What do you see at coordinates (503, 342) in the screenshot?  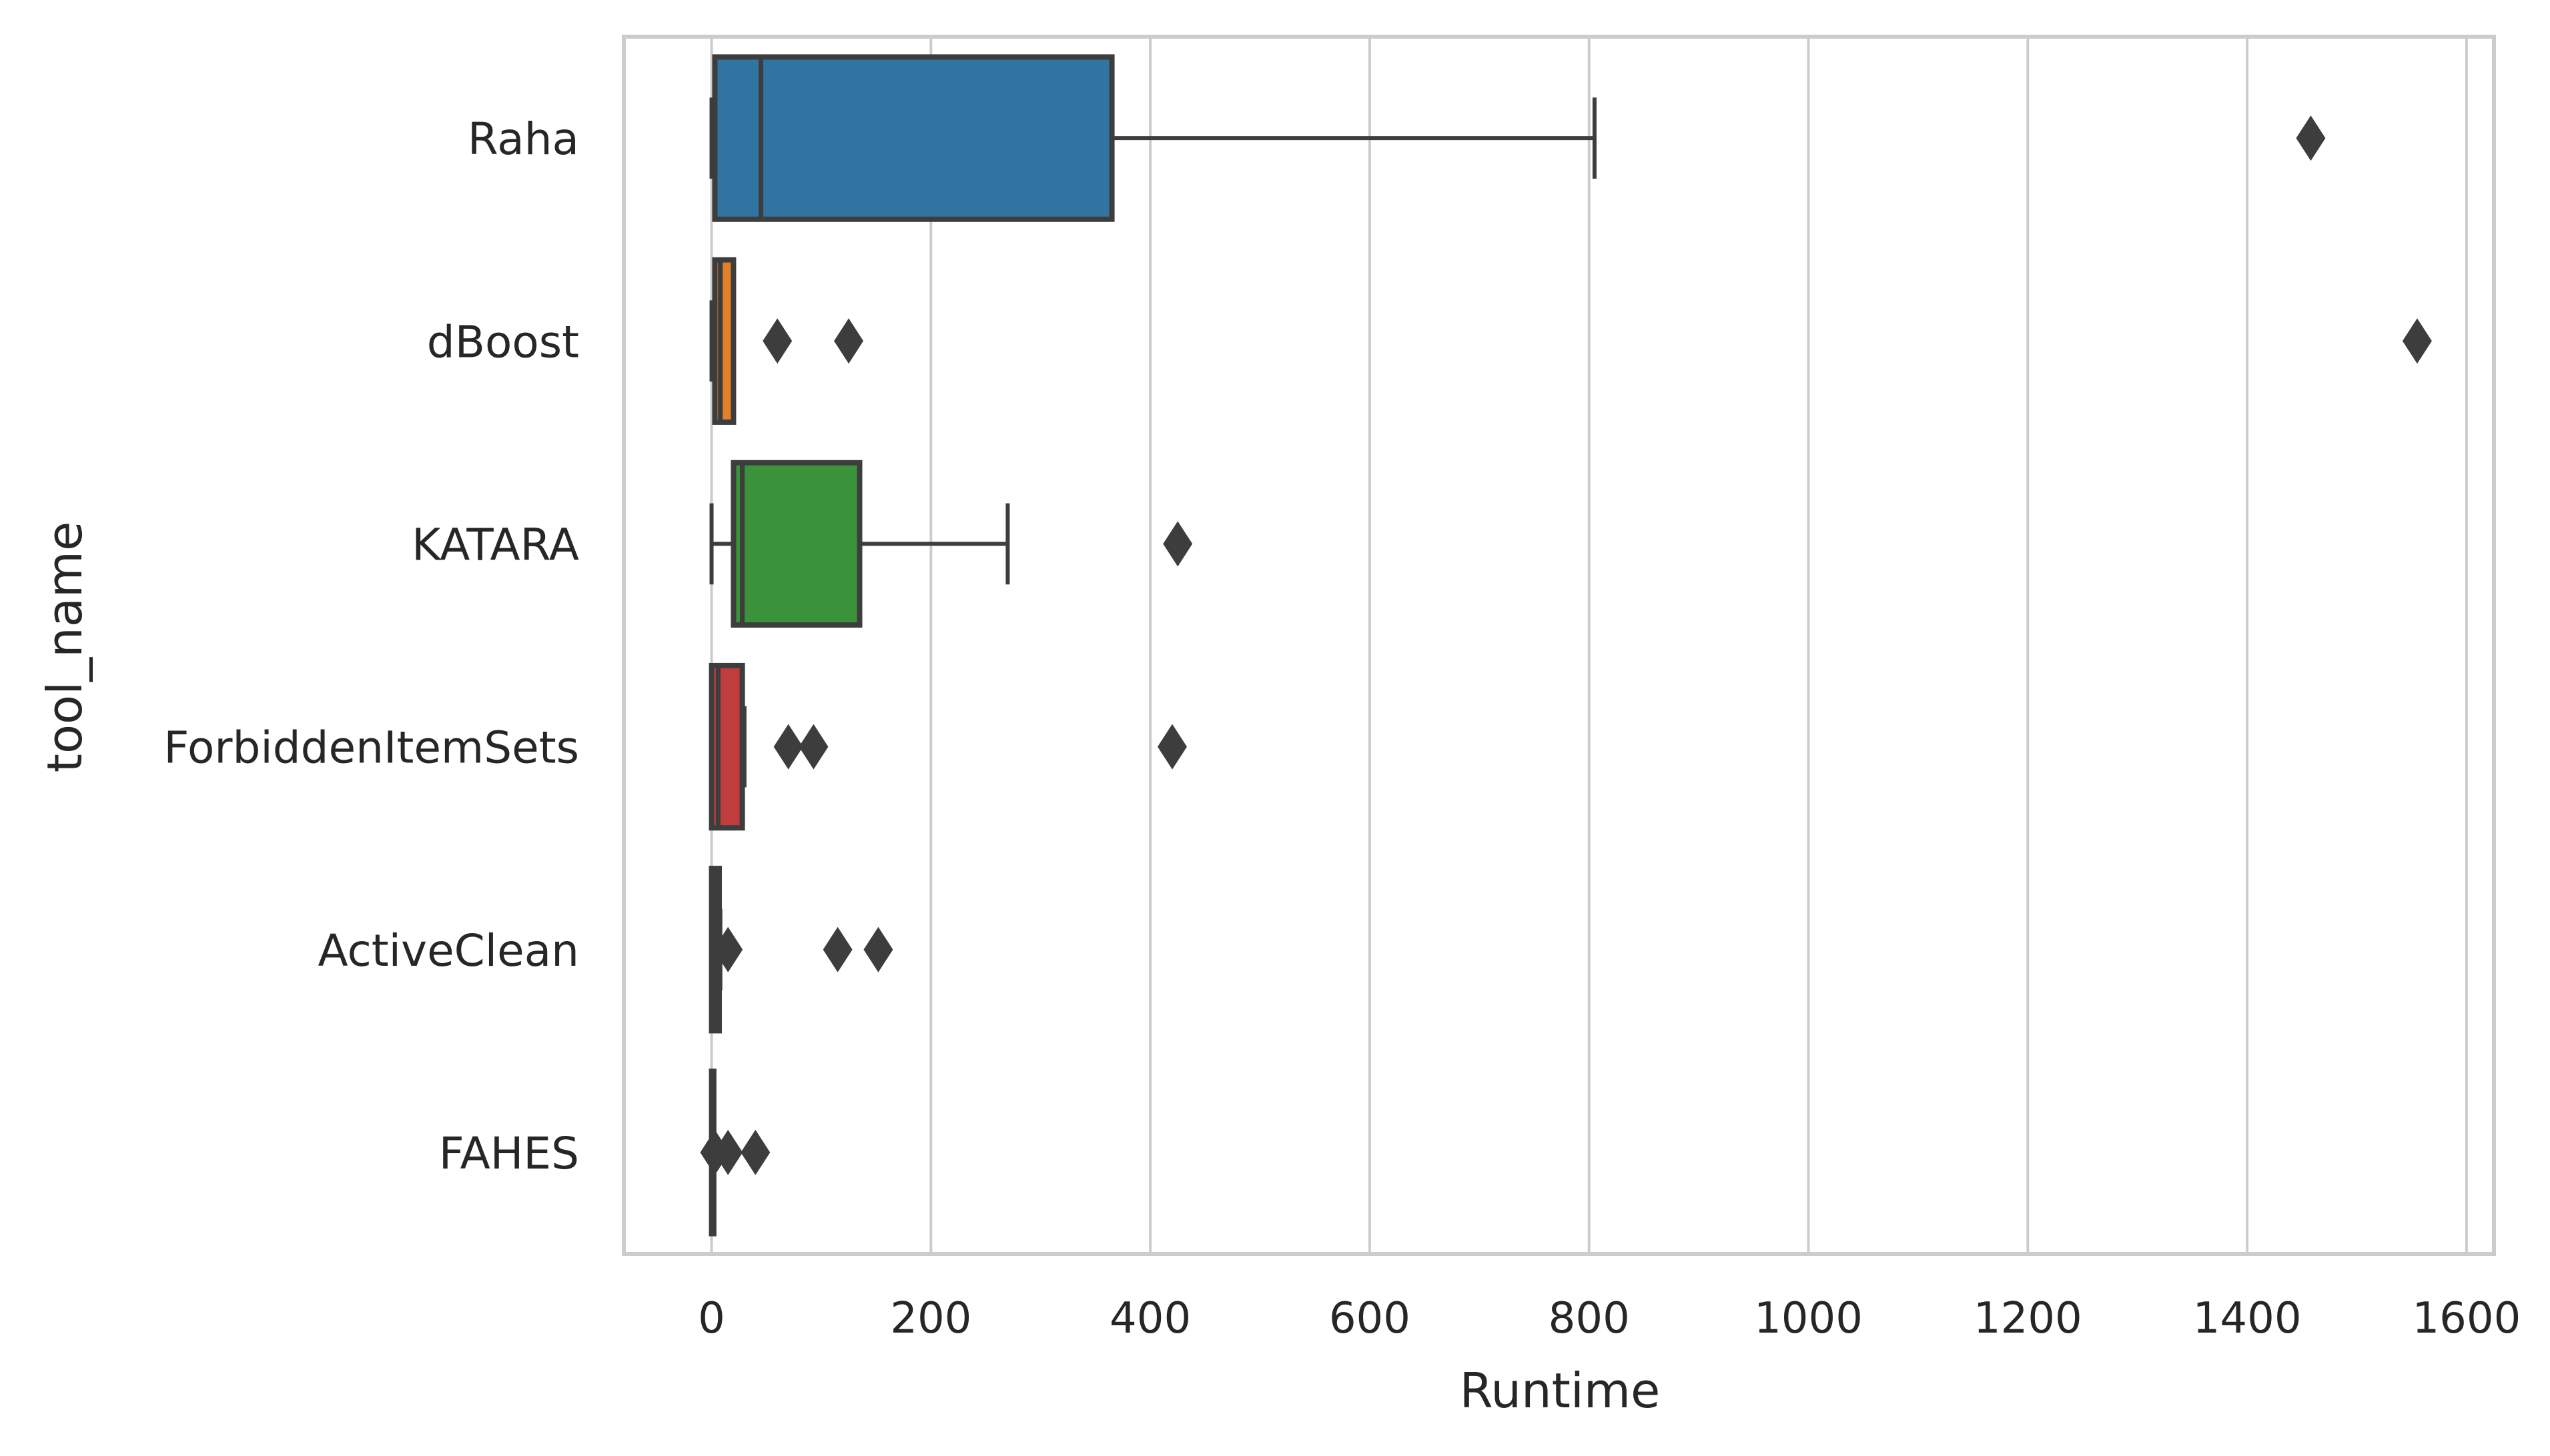 I see `category-label: dBoost` at bounding box center [503, 342].